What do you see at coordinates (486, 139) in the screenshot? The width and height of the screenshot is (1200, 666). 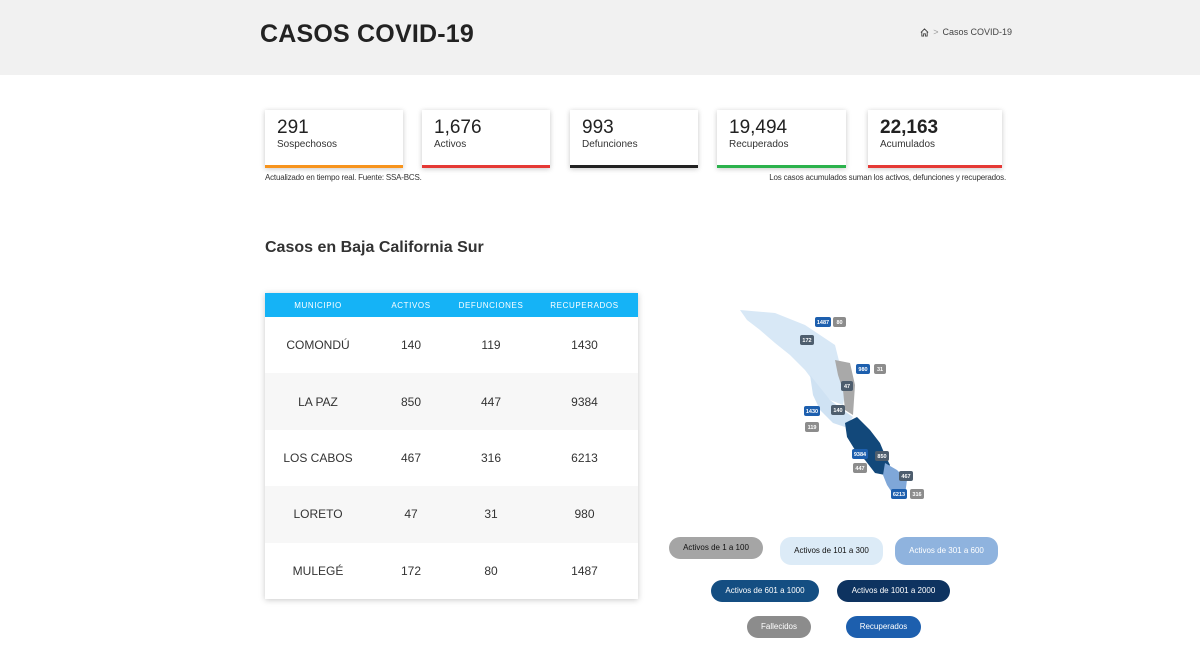 I see `stat-card-activos: 1,676 Activos` at bounding box center [486, 139].